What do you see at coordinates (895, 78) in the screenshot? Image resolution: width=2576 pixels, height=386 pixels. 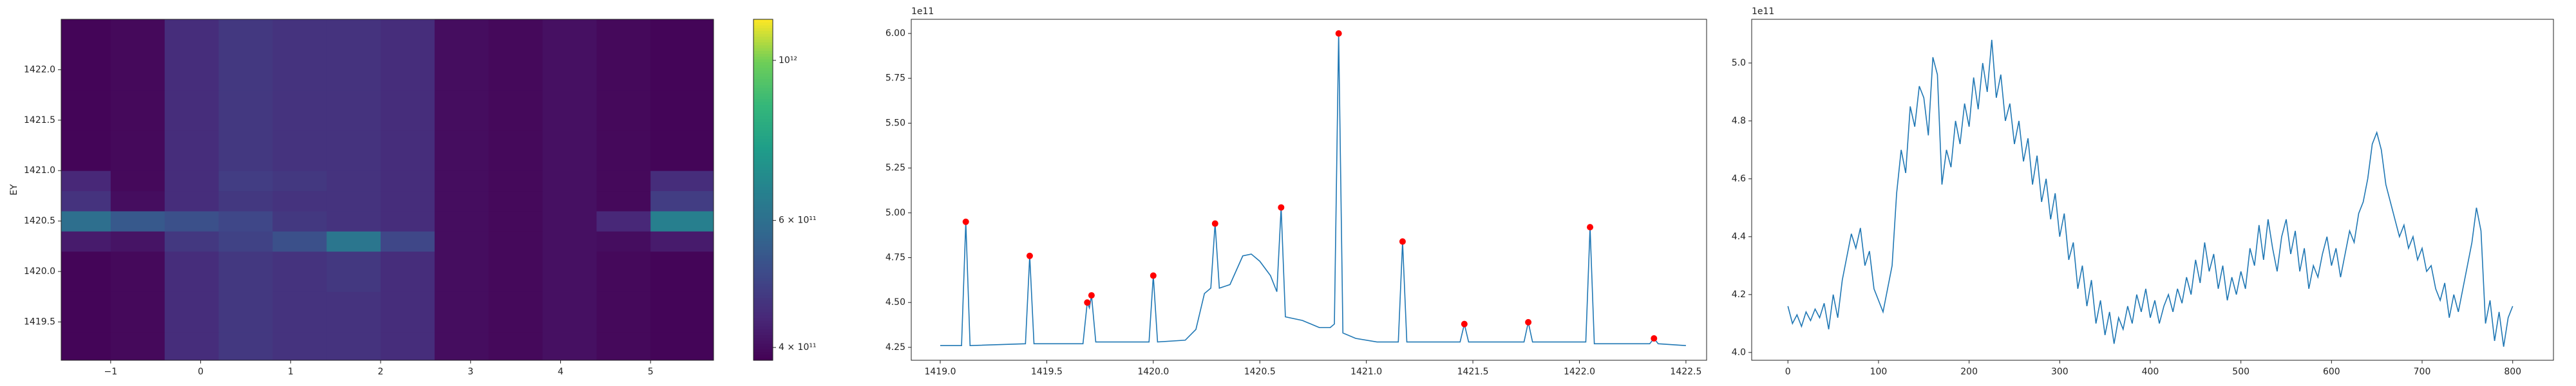 I see `y-tick-label: 5.75` at bounding box center [895, 78].